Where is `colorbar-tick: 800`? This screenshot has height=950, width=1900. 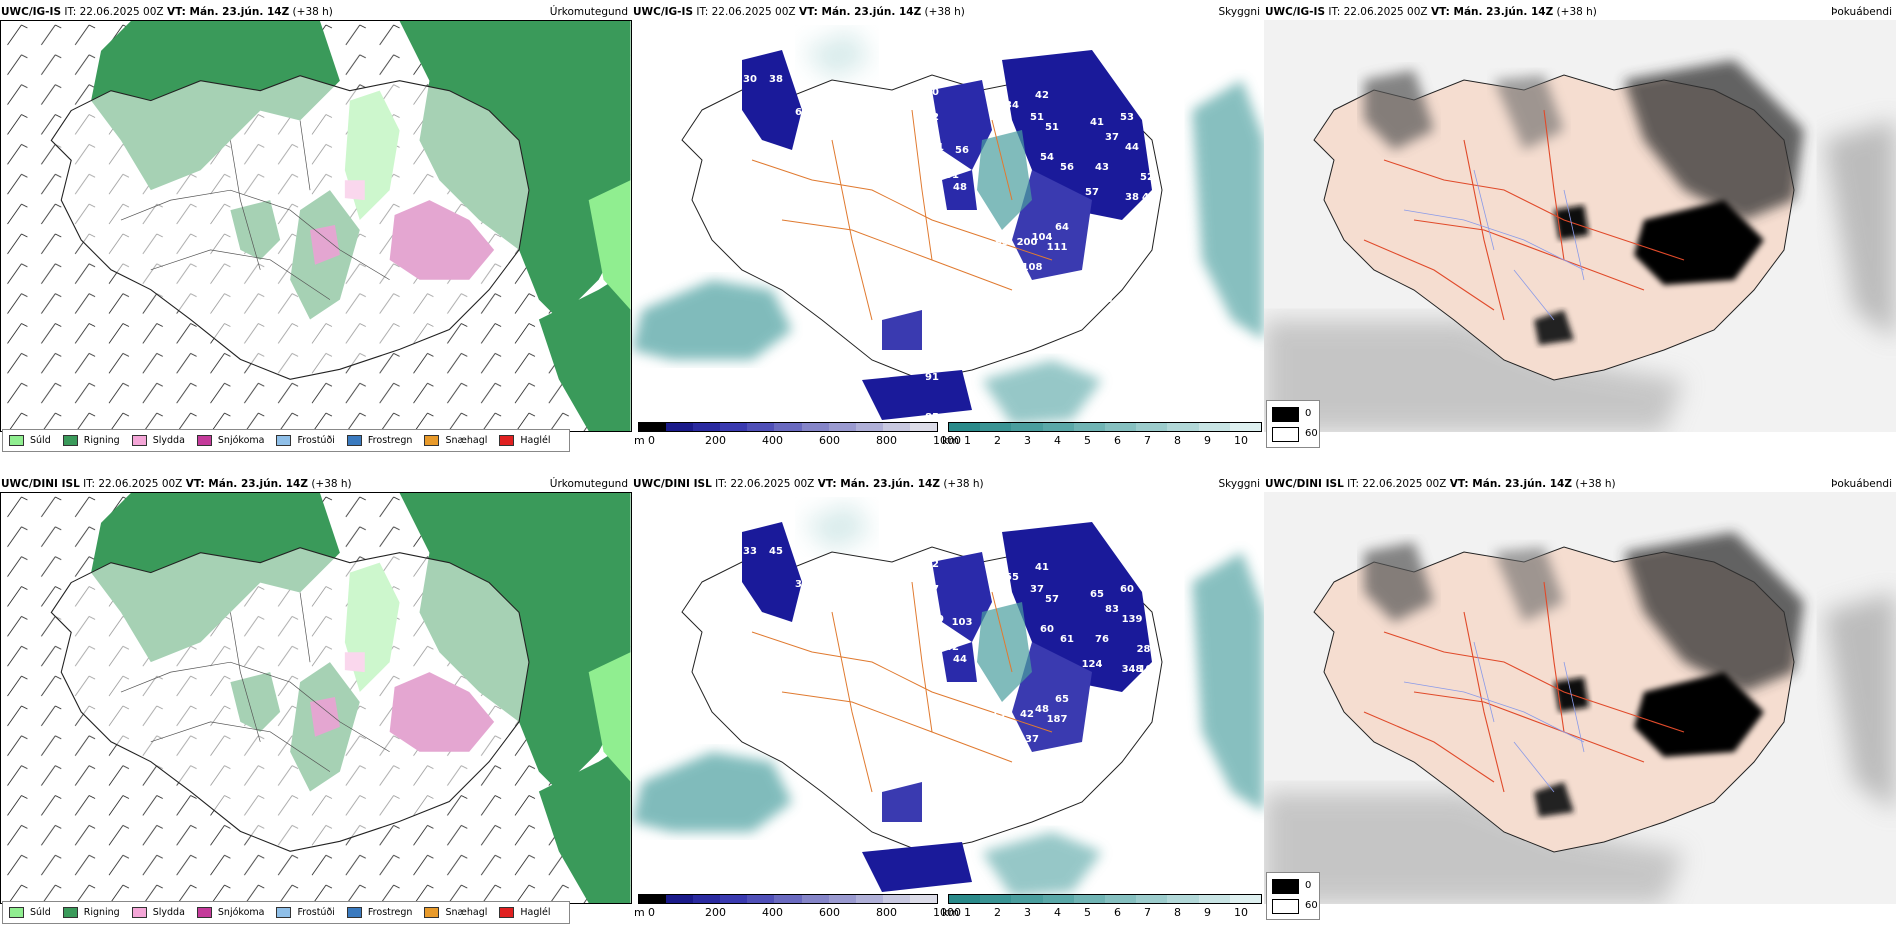 colorbar-tick: 800 is located at coordinates (886, 912).